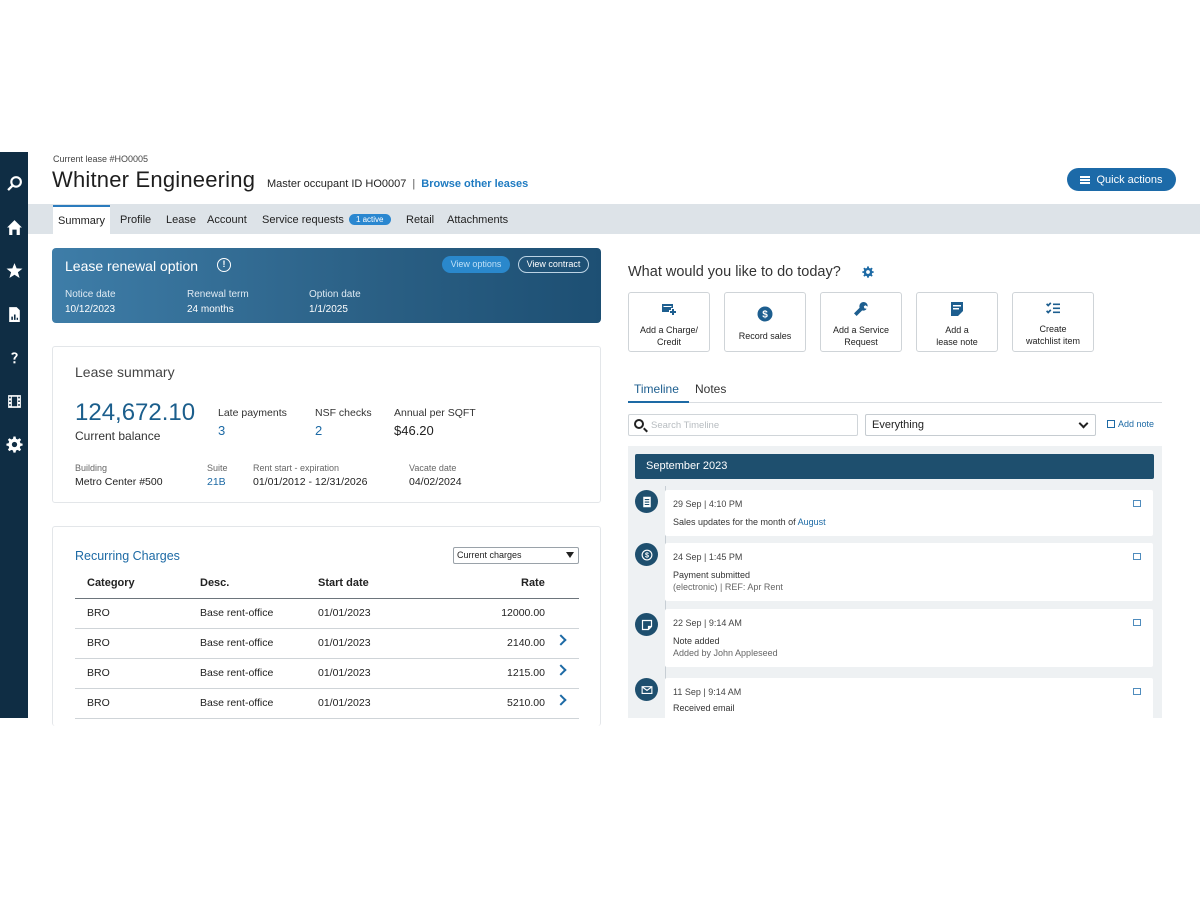 Image resolution: width=1200 pixels, height=900 pixels. Describe the element at coordinates (1130, 424) in the screenshot. I see `add-note-link: Add note` at that location.